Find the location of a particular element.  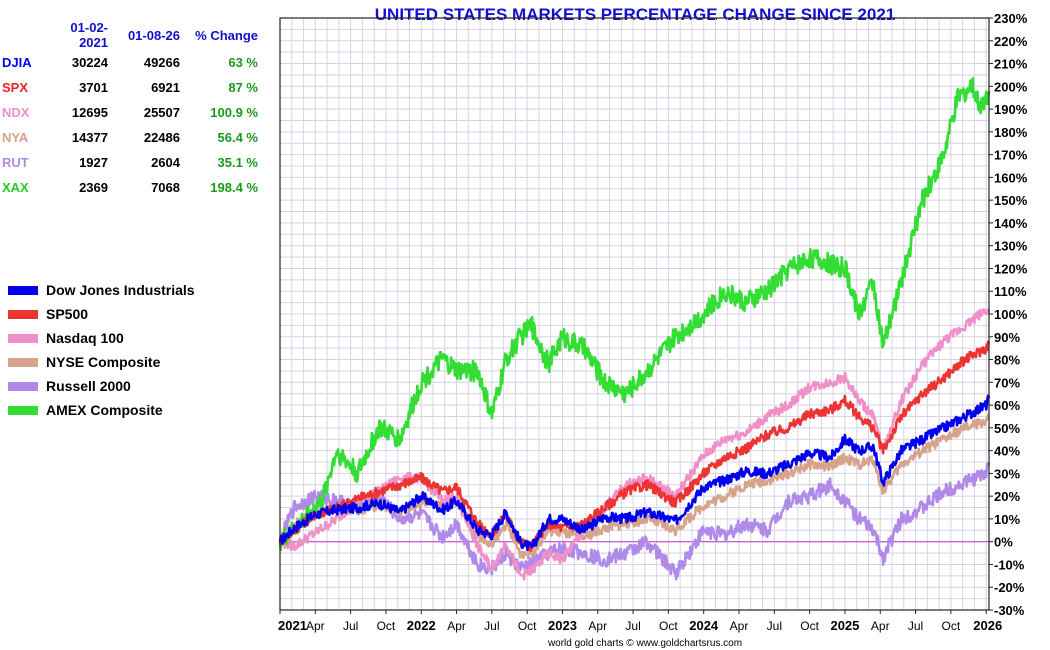

stats-start-value: 3701 is located at coordinates (93, 87).